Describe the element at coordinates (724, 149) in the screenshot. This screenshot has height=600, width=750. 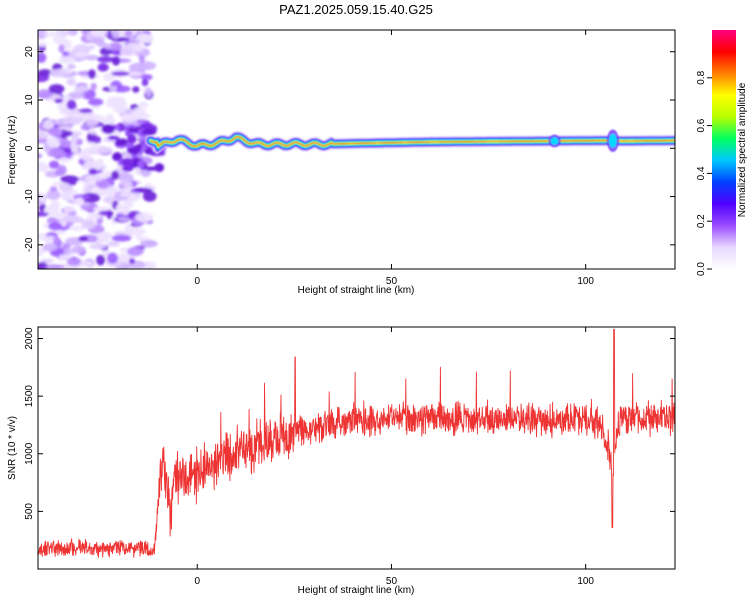
I see `colorbar-gradient` at that location.